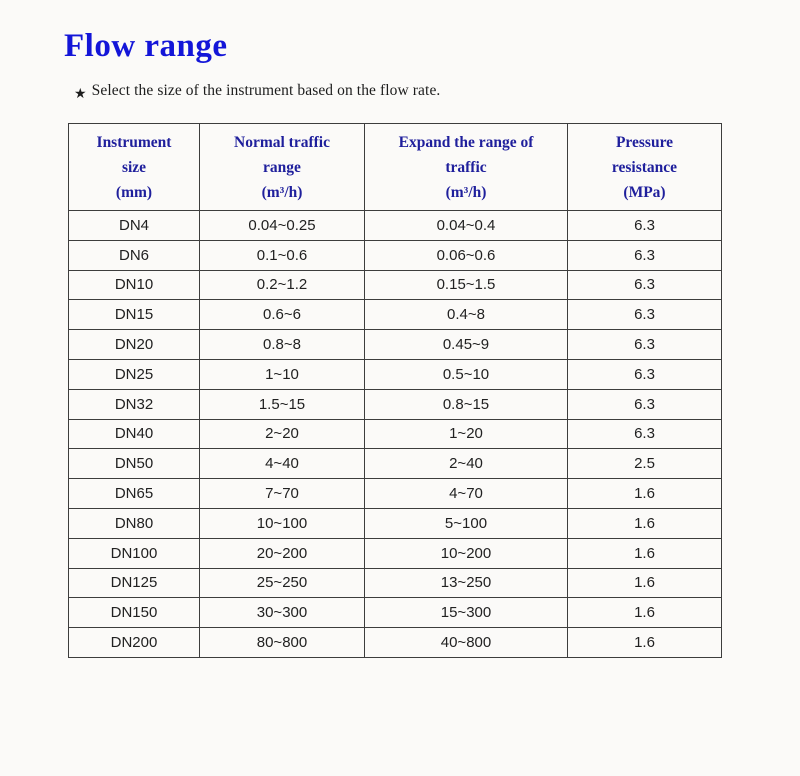 The height and width of the screenshot is (776, 800). I want to click on table-row: DN50 4~40 2~40 2.5, so click(395, 464).